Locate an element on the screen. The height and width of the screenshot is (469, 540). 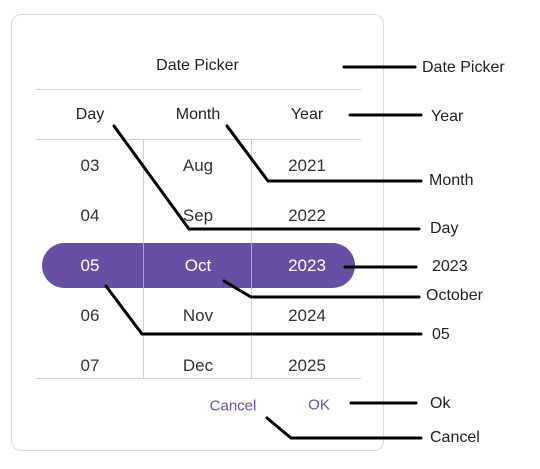
year-option-selected: 2023 is located at coordinates (307, 265).